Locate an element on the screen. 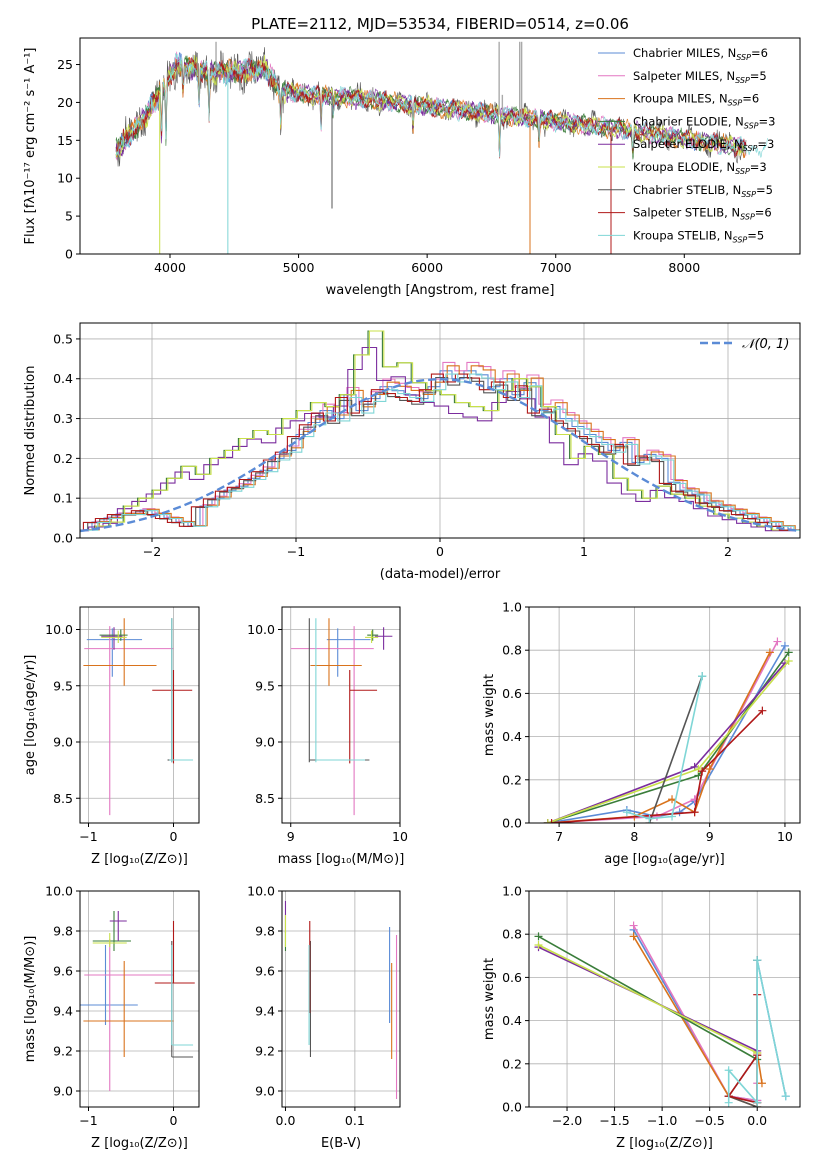 The image size is (819, 1170). y-tick-label: 9.0 is located at coordinates (63, 742).